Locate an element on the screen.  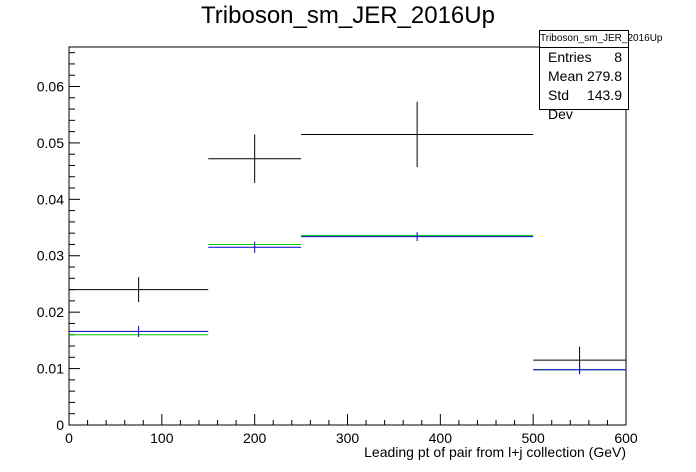
y-tick-label: 0.03 is located at coordinates (50, 256).